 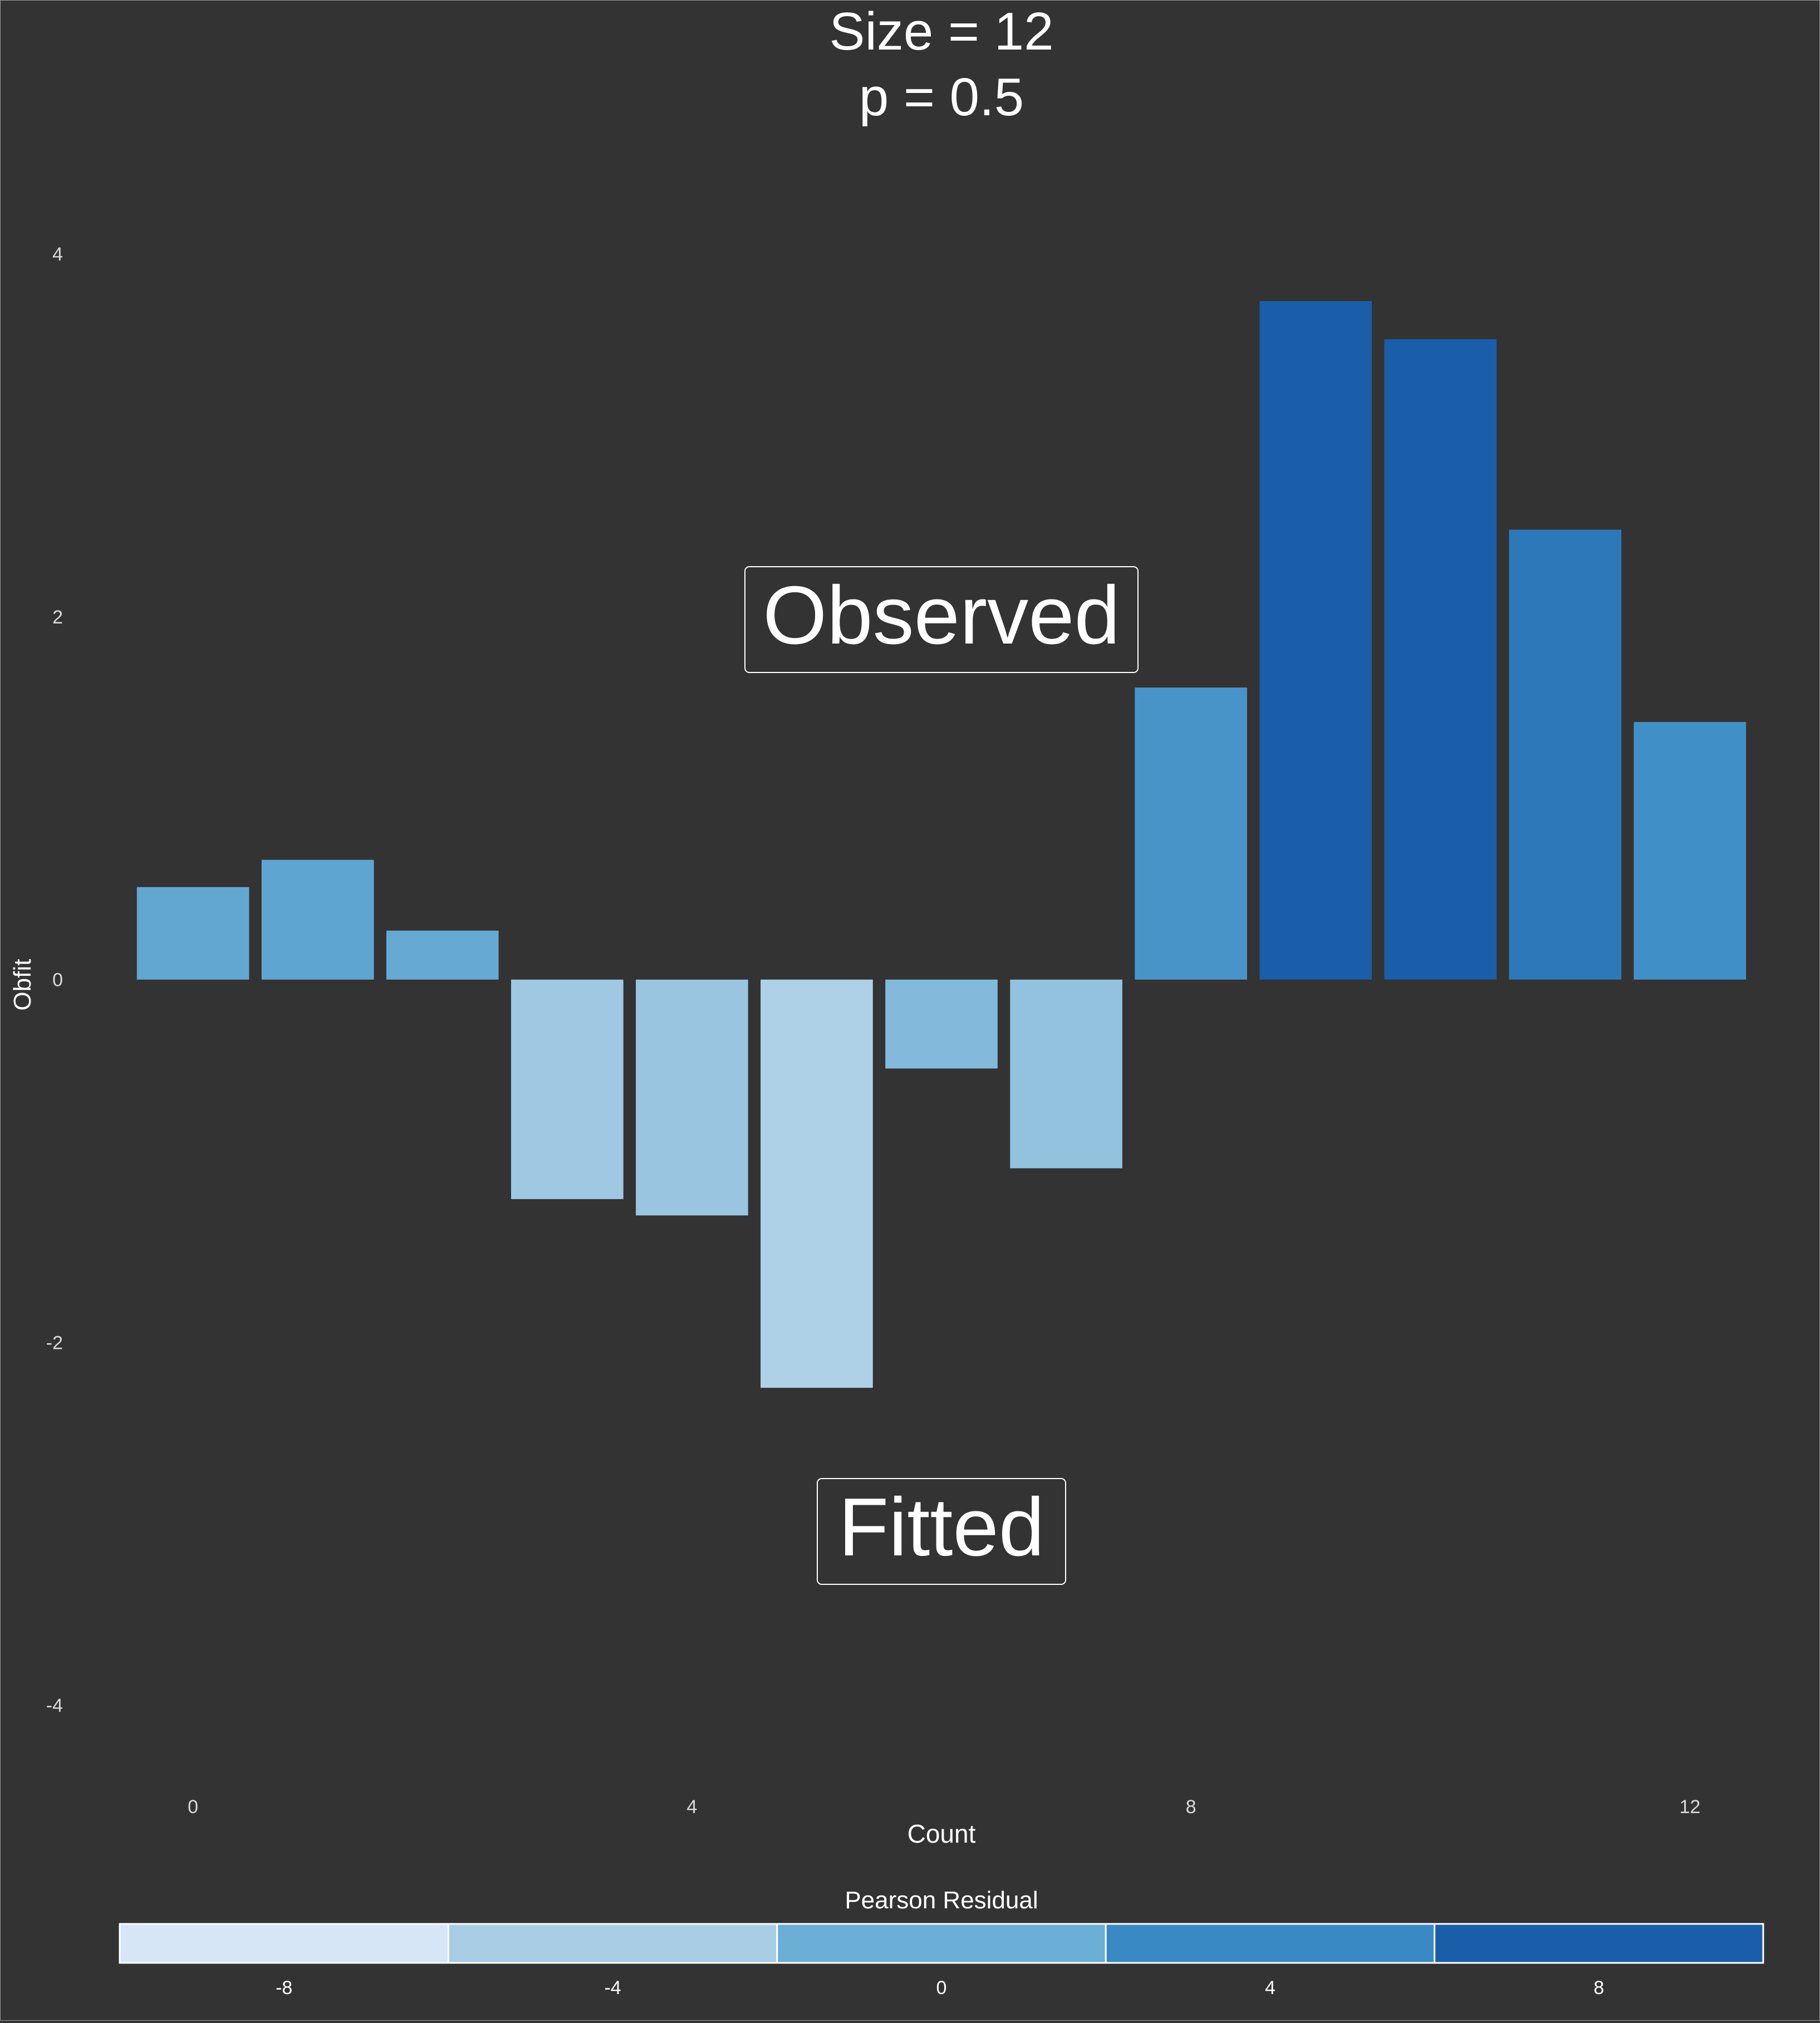 What do you see at coordinates (1191, 1807) in the screenshot?
I see `x-tick-label: 8` at bounding box center [1191, 1807].